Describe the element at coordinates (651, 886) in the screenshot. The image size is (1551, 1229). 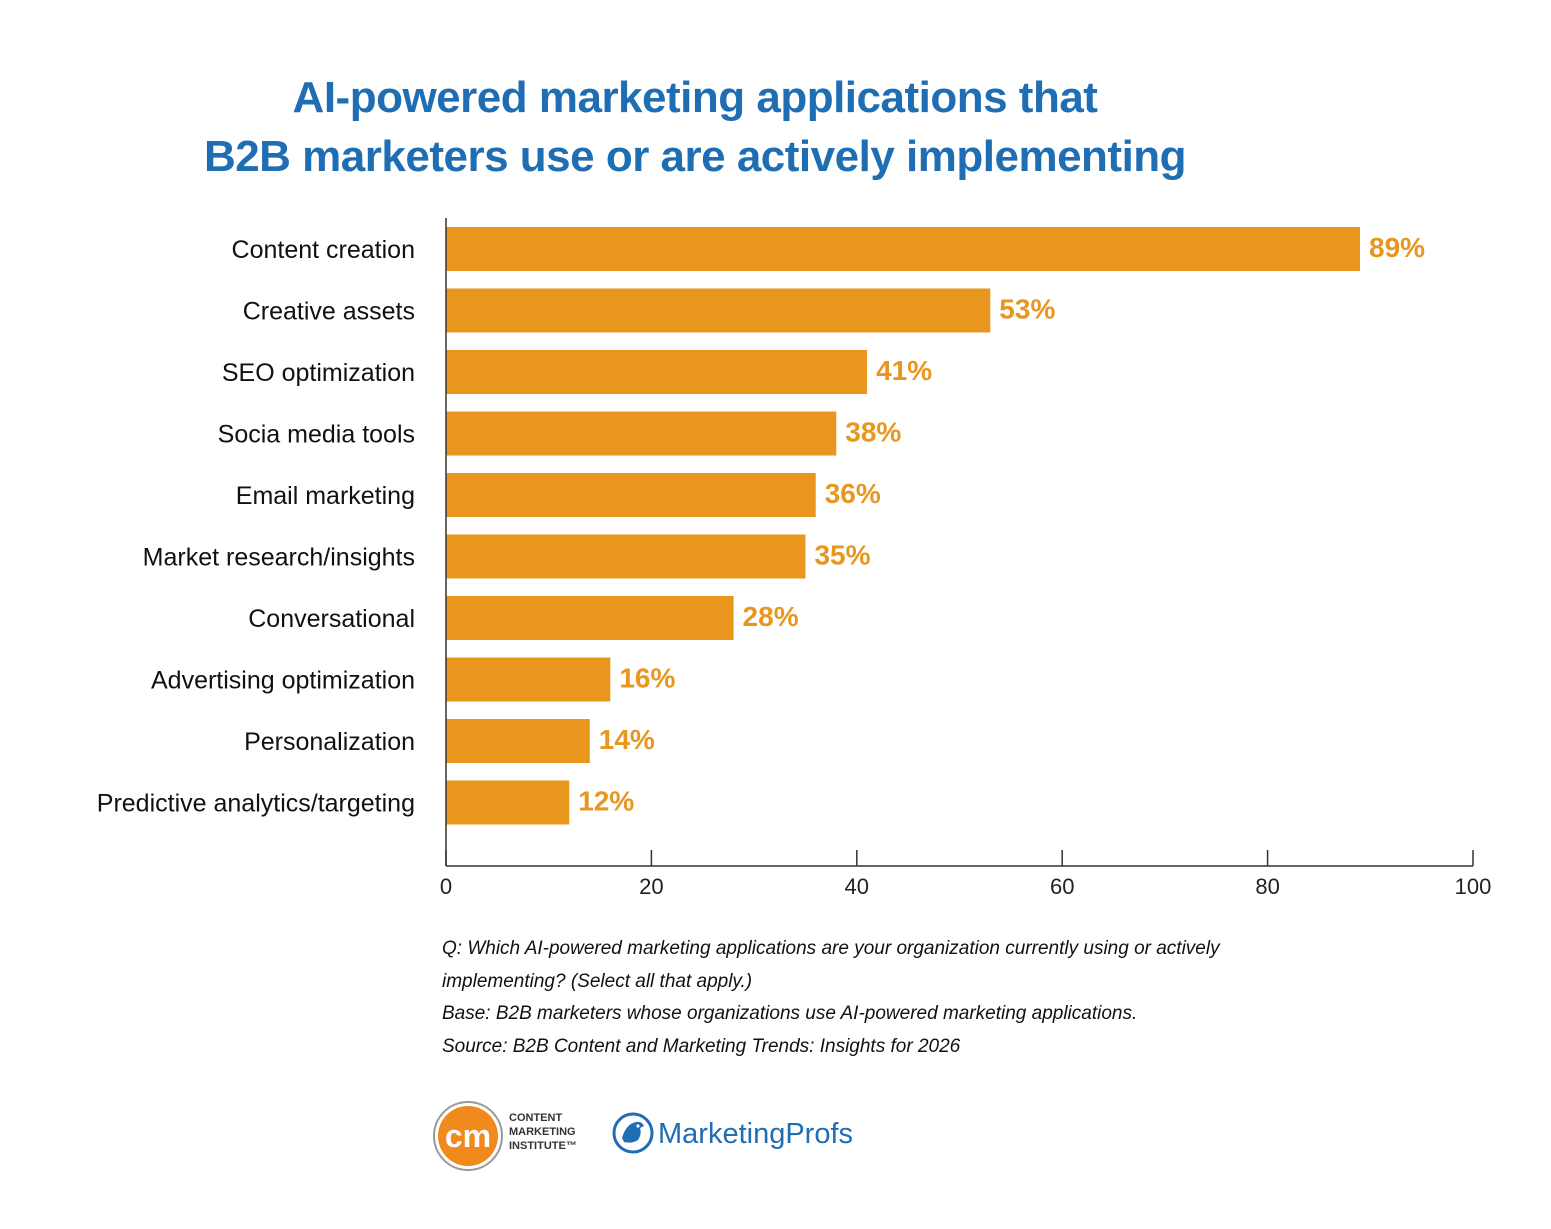
I see `x-tick-label: 20` at that location.